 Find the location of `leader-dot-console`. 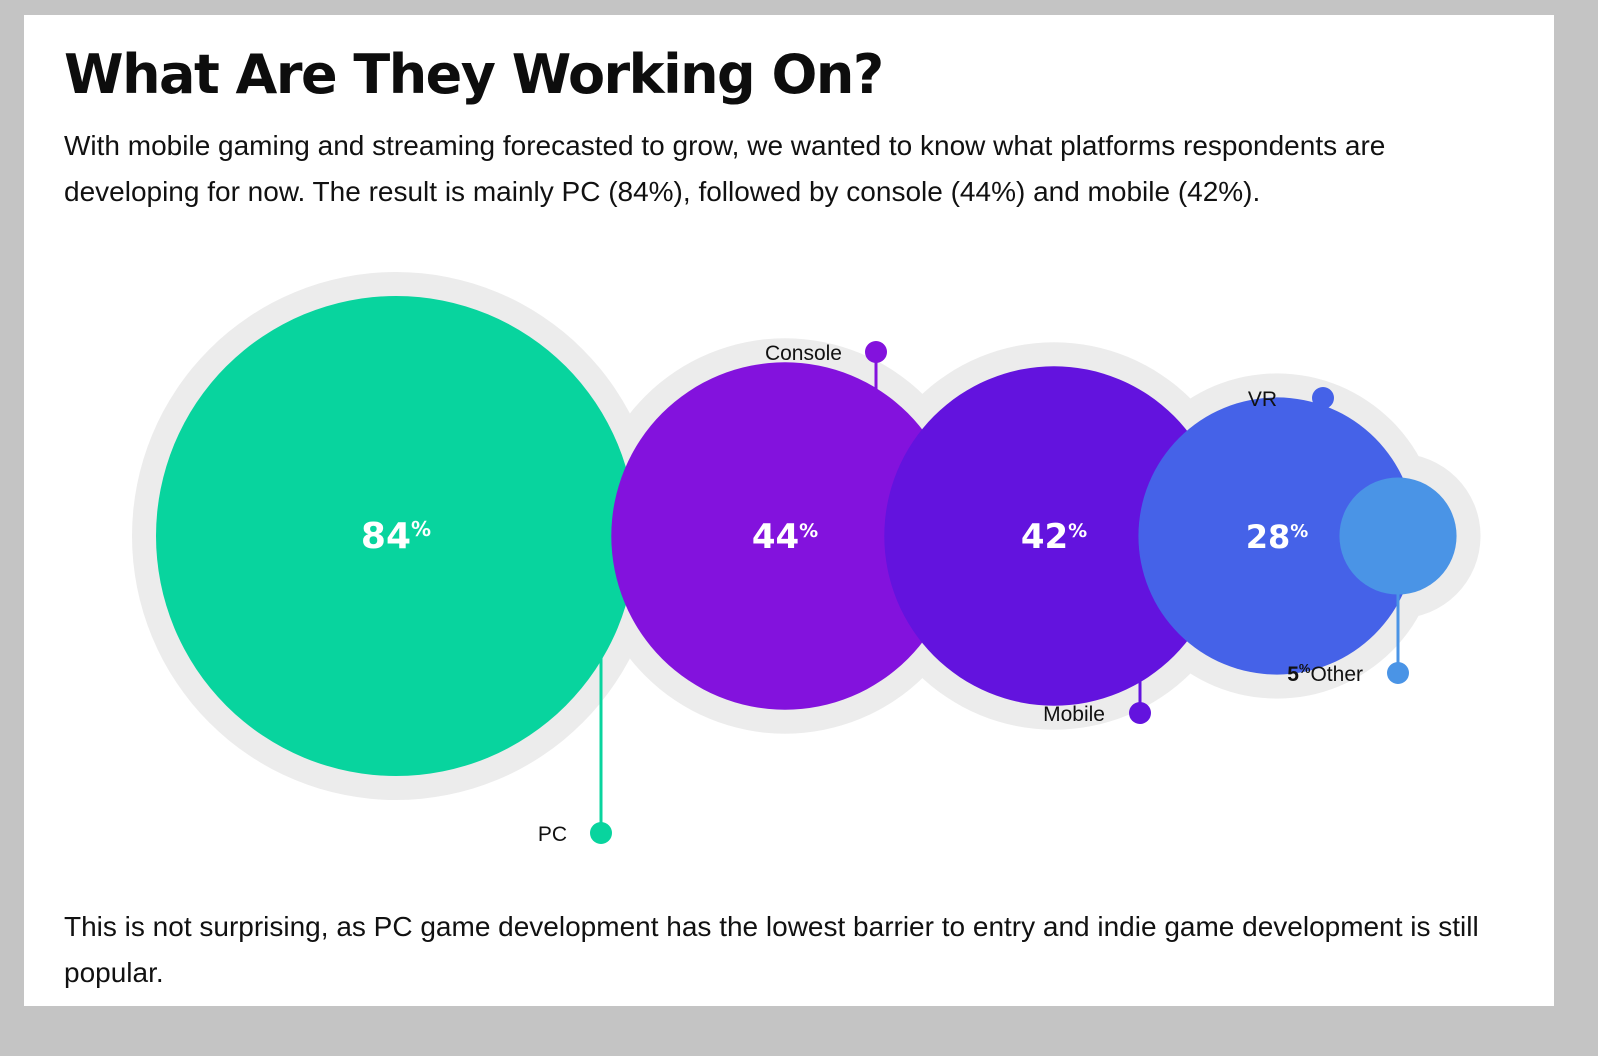

leader-dot-console is located at coordinates (876, 352).